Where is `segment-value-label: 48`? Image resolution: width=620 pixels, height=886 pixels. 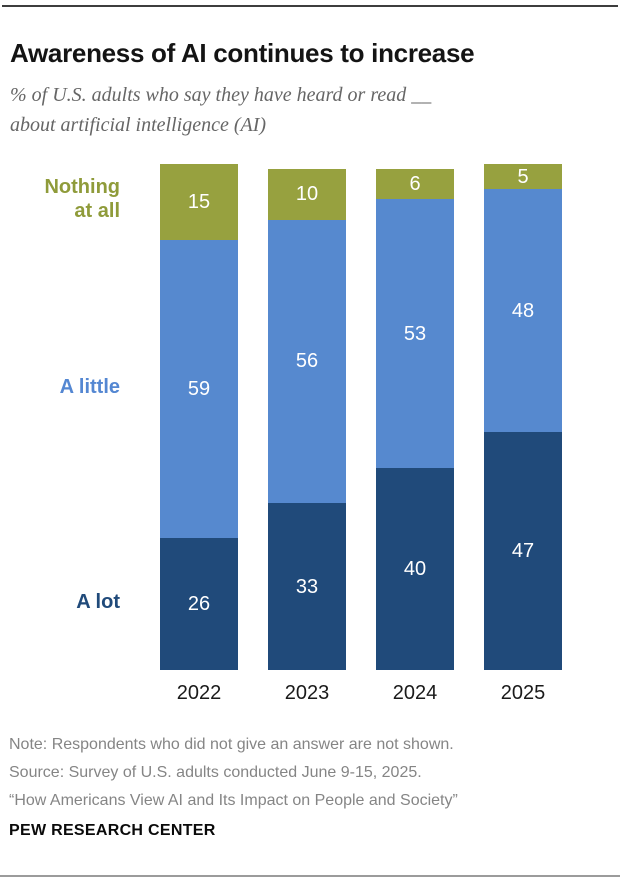 segment-value-label: 48 is located at coordinates (523, 310).